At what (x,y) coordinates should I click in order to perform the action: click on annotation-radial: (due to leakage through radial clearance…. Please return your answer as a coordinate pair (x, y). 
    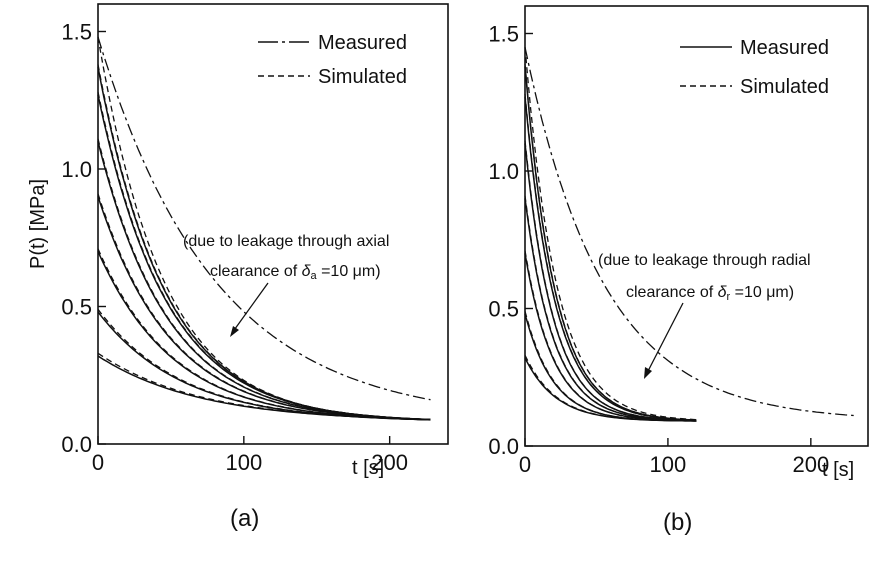
    Looking at the image, I should click on (704, 315).